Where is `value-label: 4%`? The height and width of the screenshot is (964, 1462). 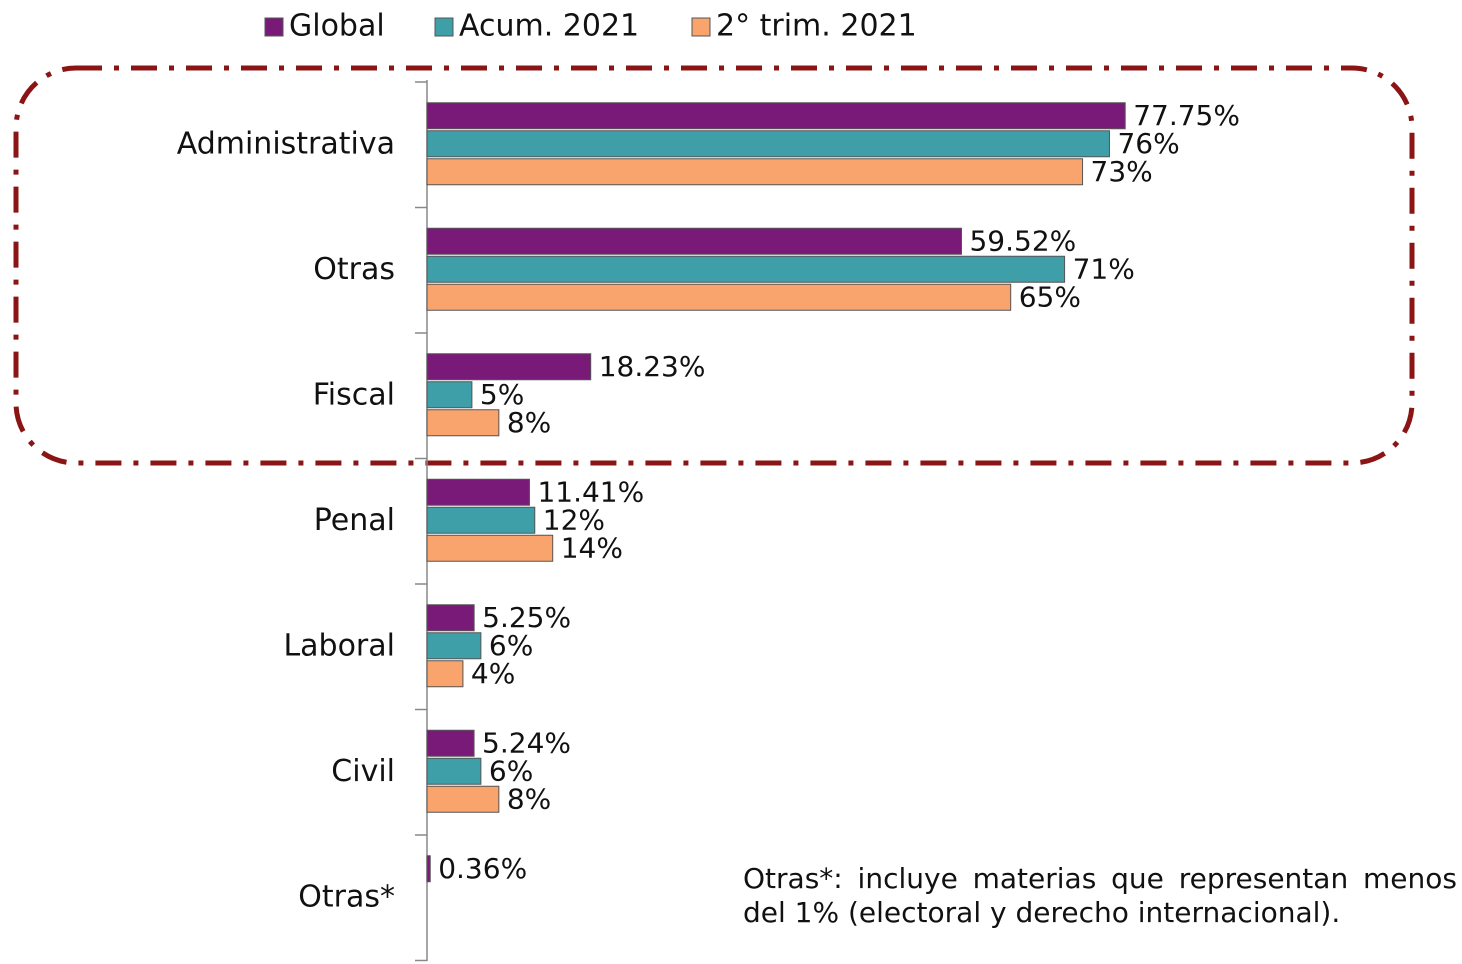 value-label: 4% is located at coordinates (493, 673).